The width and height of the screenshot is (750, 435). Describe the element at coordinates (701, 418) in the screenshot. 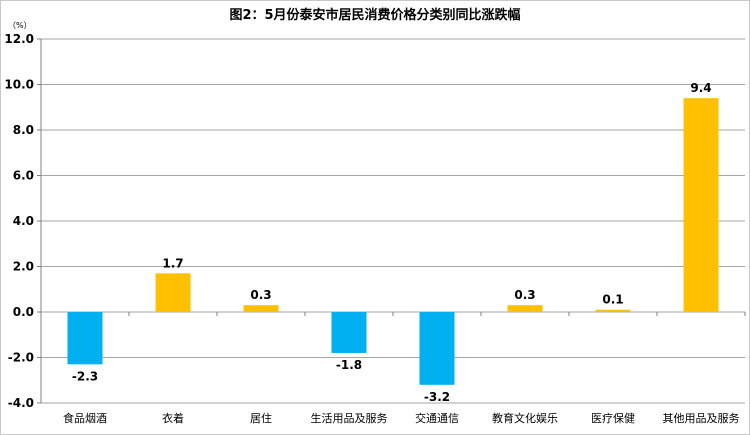

I see `x-tick-label: 其他用品及服务` at that location.